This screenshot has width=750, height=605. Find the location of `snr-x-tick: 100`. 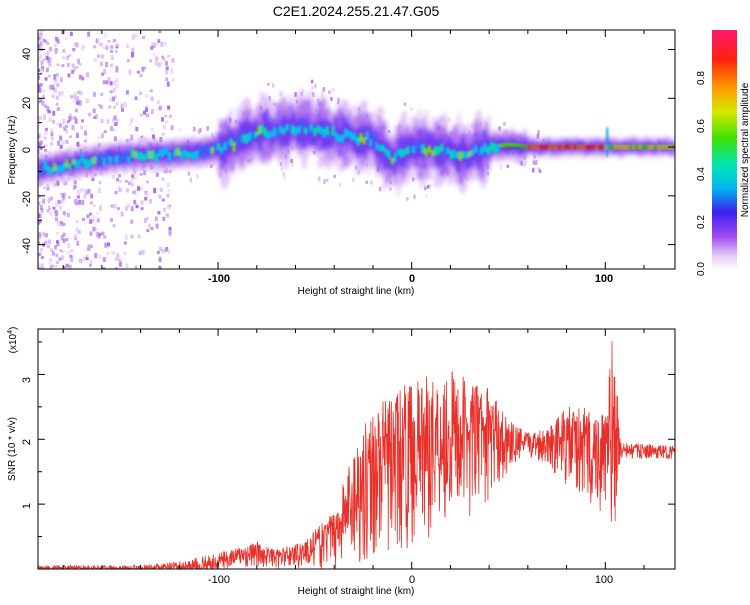

snr-x-tick: 100 is located at coordinates (604, 580).